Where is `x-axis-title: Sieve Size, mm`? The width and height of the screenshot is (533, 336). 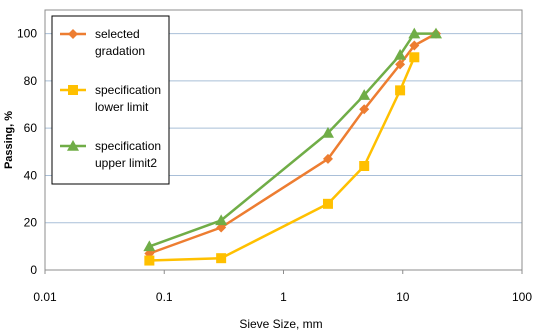 x-axis-title: Sieve Size, mm is located at coordinates (280, 324).